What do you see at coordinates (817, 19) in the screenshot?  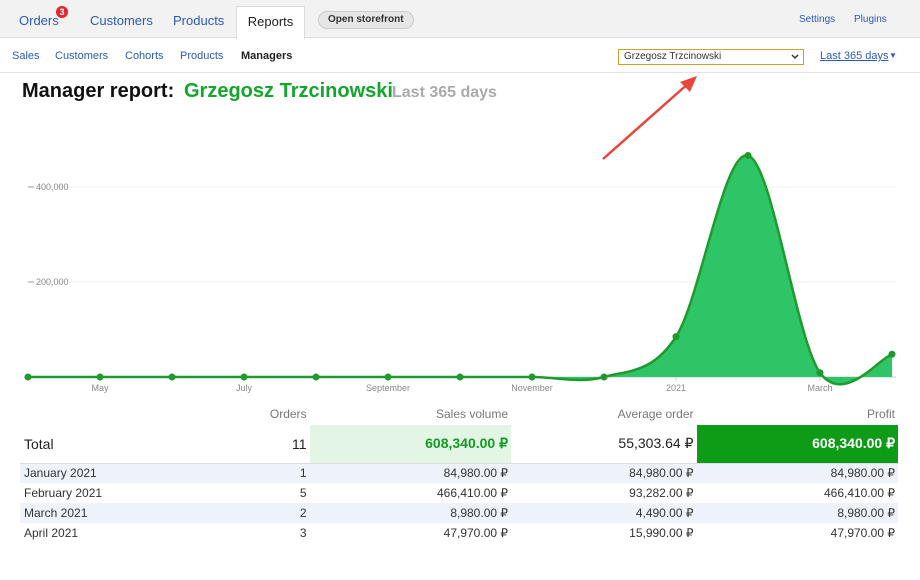 I see `nav-link: Settings` at bounding box center [817, 19].